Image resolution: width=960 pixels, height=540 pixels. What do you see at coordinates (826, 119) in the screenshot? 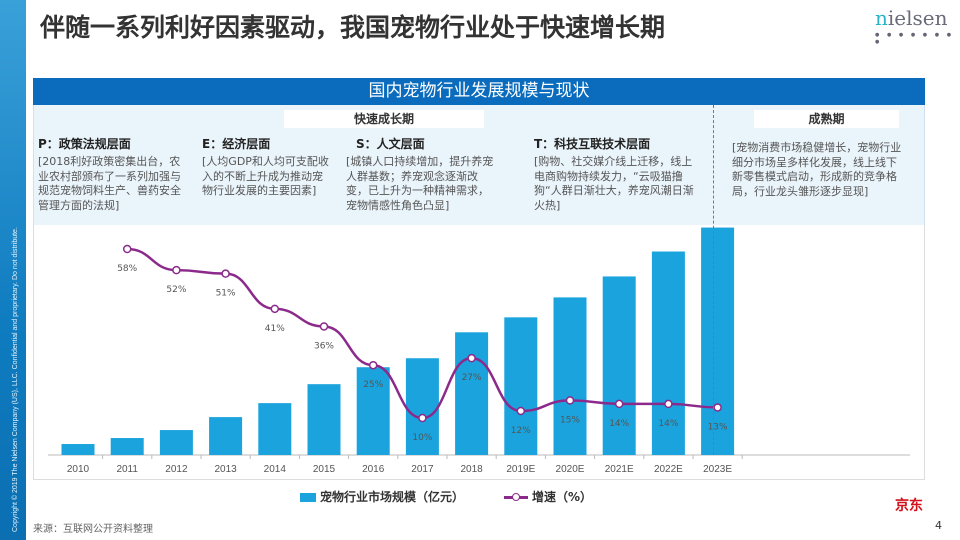
I see `phase-mature-label: 成熟期` at bounding box center [826, 119].